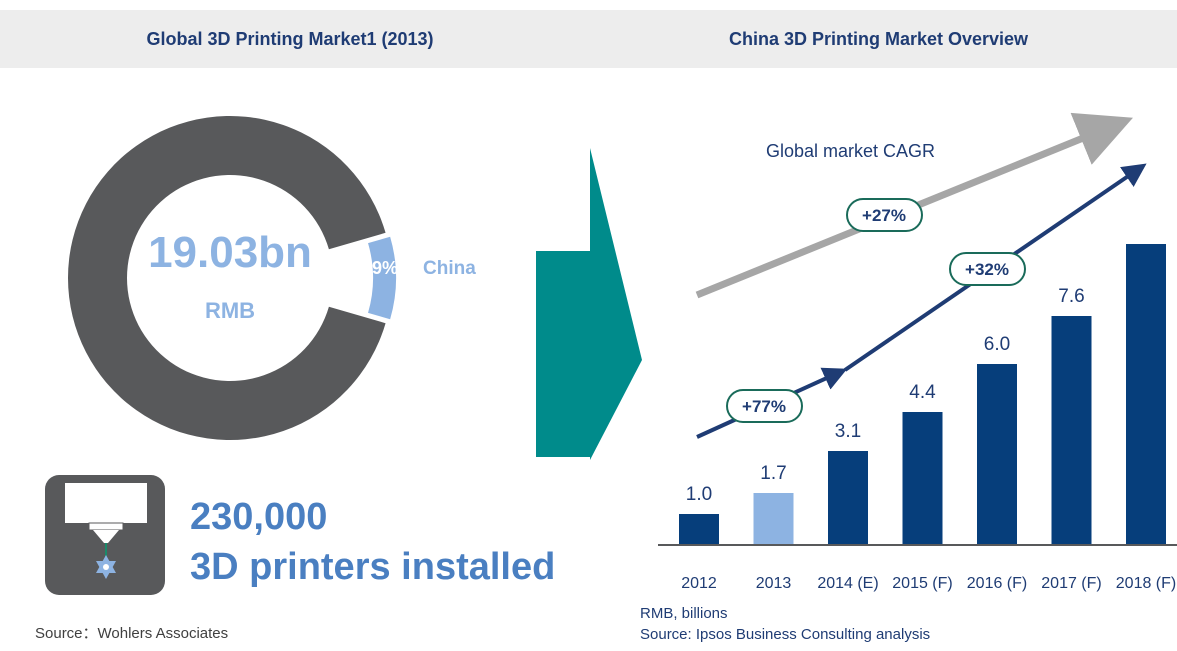 The height and width of the screenshot is (651, 1177). What do you see at coordinates (230, 310) in the screenshot?
I see `market-unit: RMB` at bounding box center [230, 310].